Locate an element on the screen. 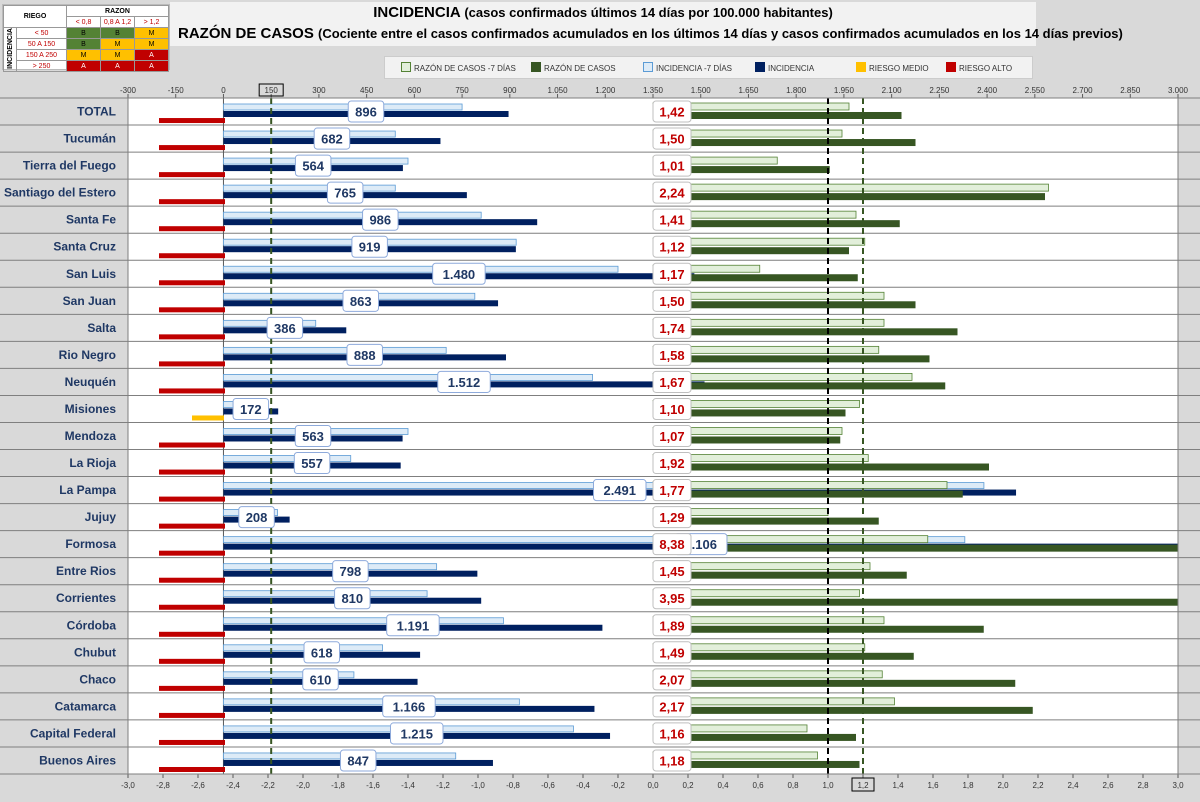 Image resolution: width=1200 pixels, height=802 pixels. category-label: Buenos Aires is located at coordinates (77, 760).